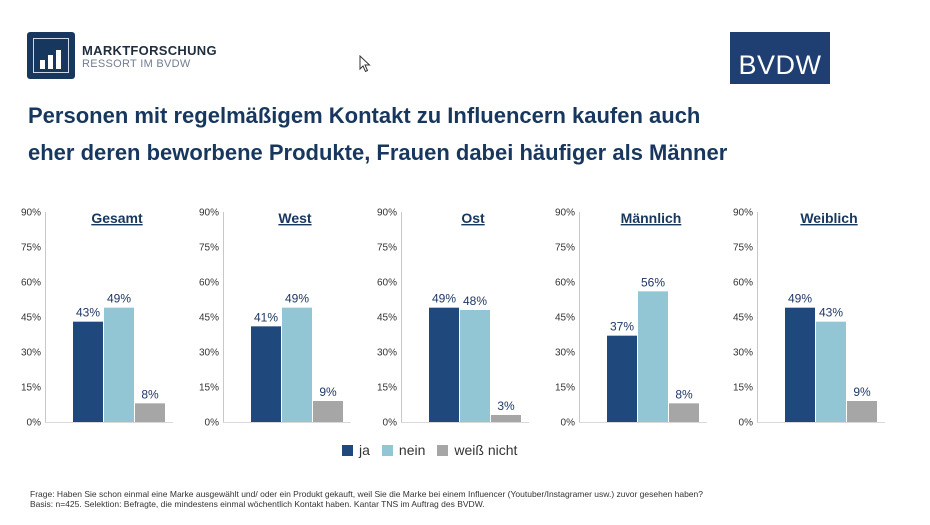 Image resolution: width=930 pixels, height=525 pixels. Describe the element at coordinates (443, 450) in the screenshot. I see `legend-swatch-weiss-nicht` at that location.